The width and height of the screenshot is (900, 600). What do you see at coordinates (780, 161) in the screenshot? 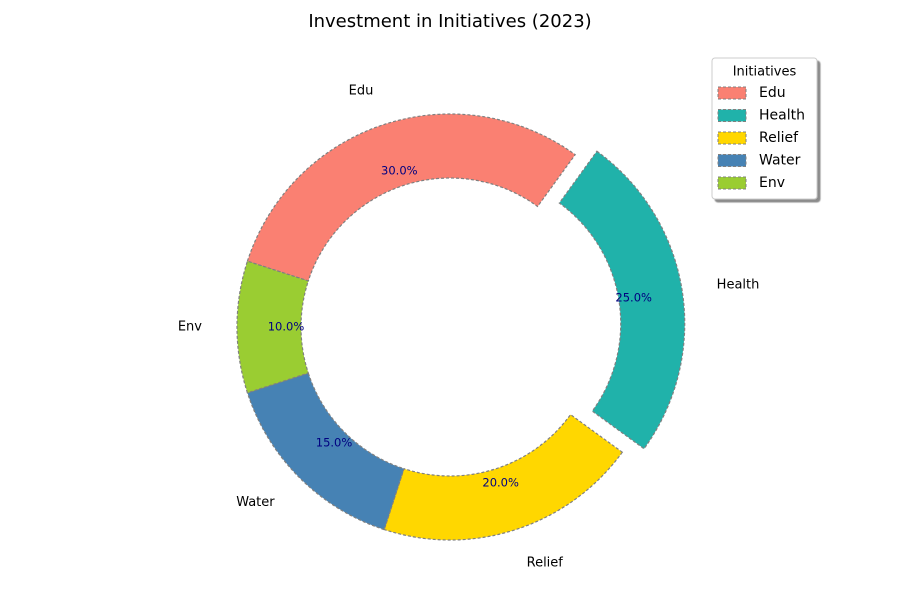
I see `legend-label-water: Water` at bounding box center [780, 161].